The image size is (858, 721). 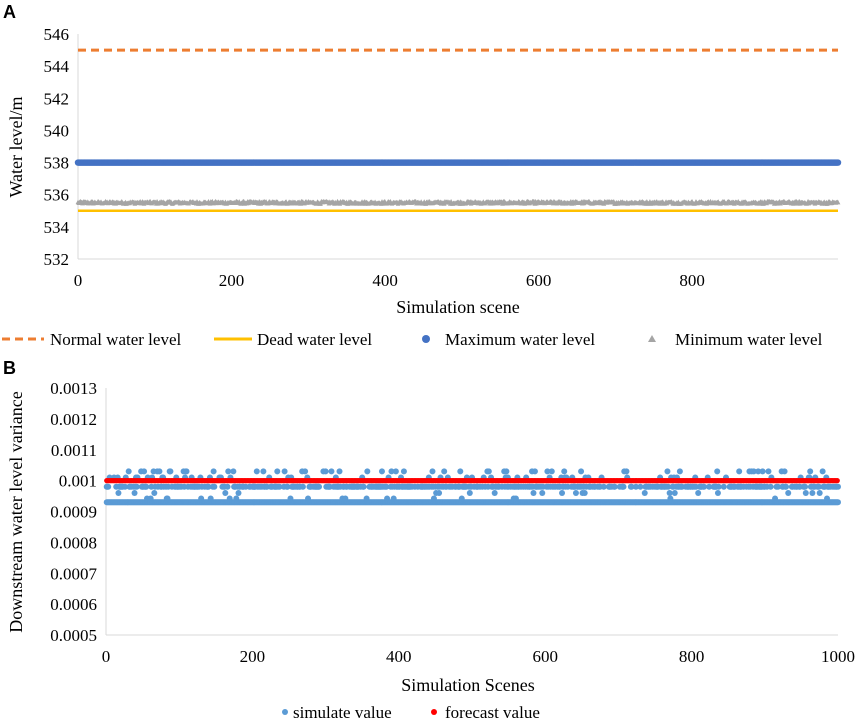 I want to click on y-tick-label-b: 0.0011, so click(x=74, y=450).